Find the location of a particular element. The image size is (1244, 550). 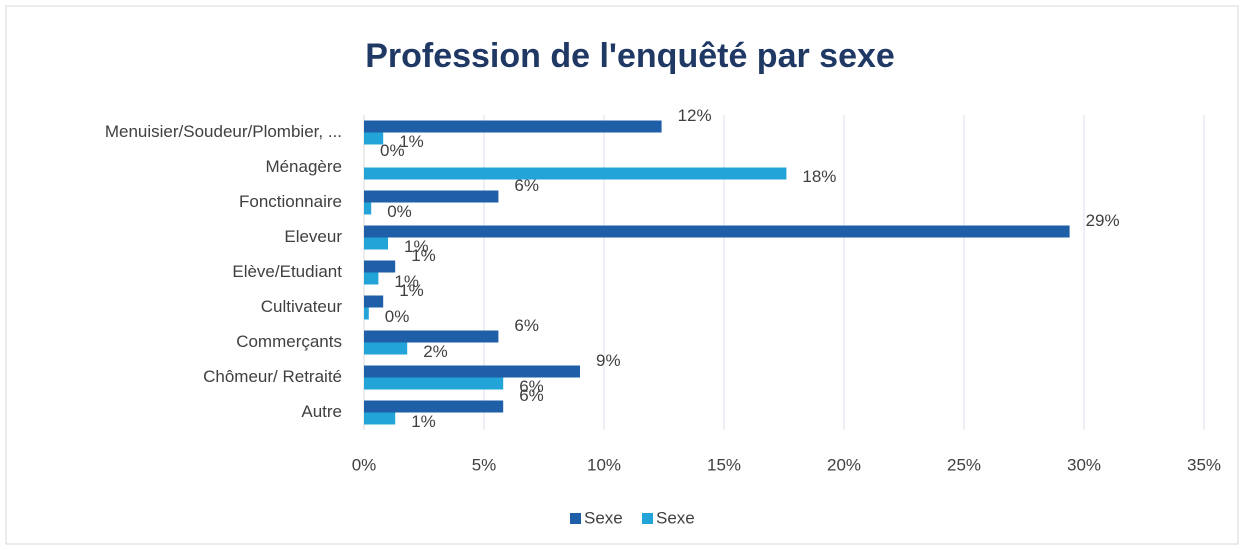

data-label: 9% is located at coordinates (608, 360).